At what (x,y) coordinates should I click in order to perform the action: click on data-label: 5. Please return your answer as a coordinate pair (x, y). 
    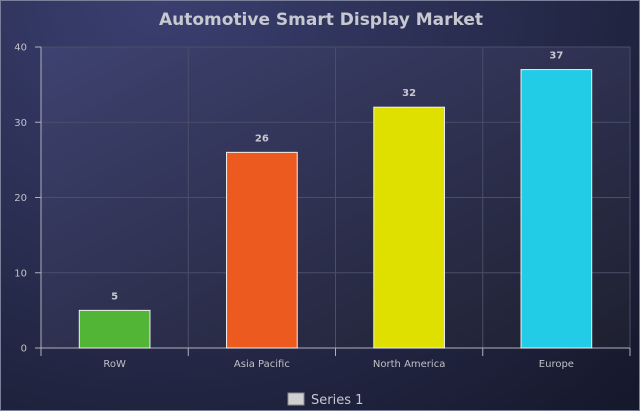
    Looking at the image, I should click on (114, 296).